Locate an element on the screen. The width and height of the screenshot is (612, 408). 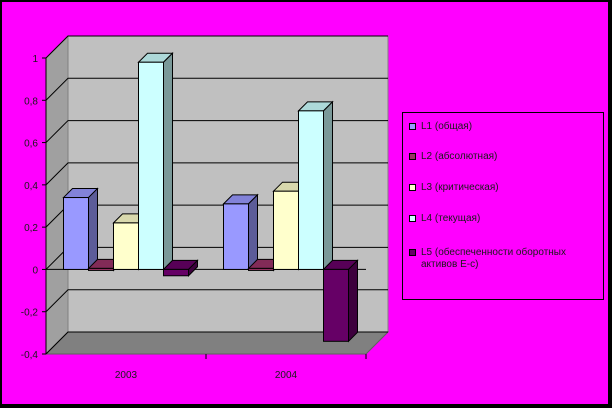
y-tick-label: -0,2 is located at coordinates (30, 313).